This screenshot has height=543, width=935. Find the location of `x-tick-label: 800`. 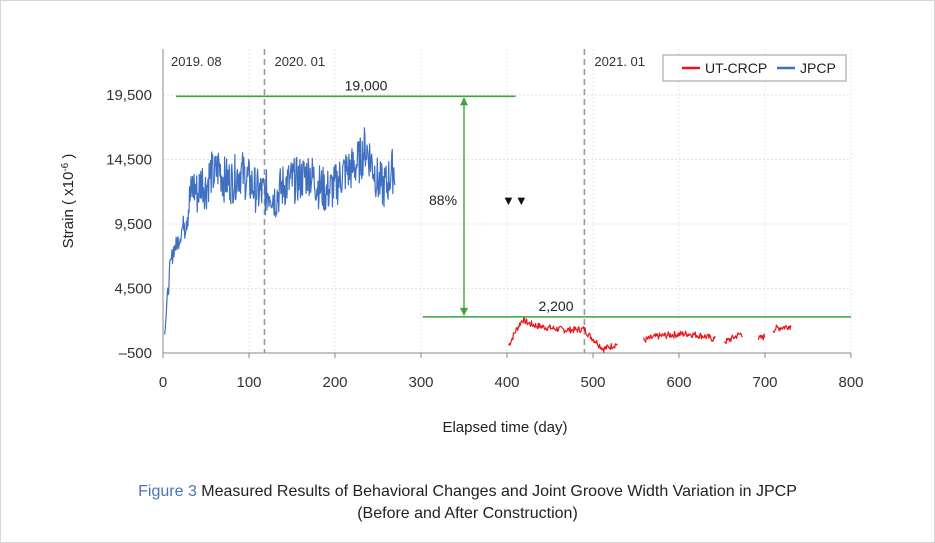

x-tick-label: 800 is located at coordinates (850, 382).